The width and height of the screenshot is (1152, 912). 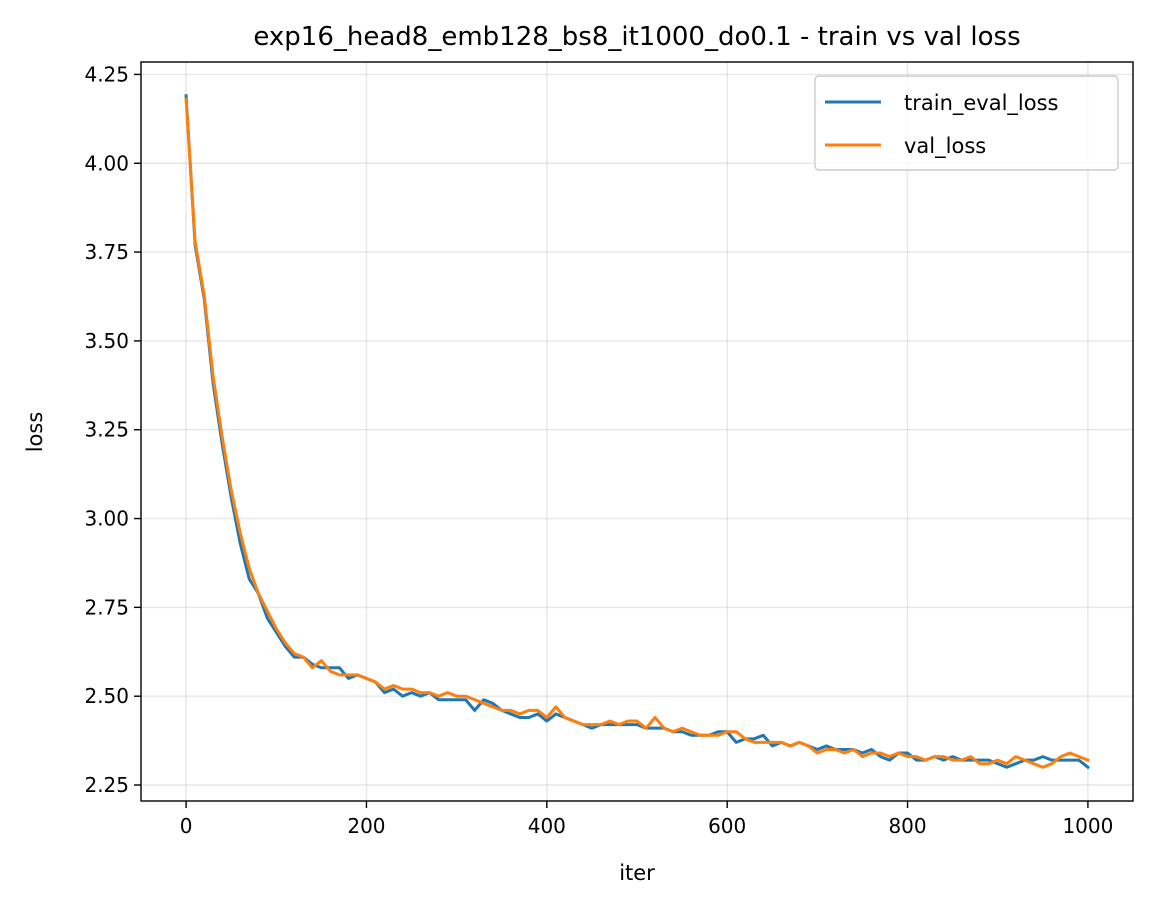 What do you see at coordinates (727, 826) in the screenshot?
I see `x-tick-label: 600` at bounding box center [727, 826].